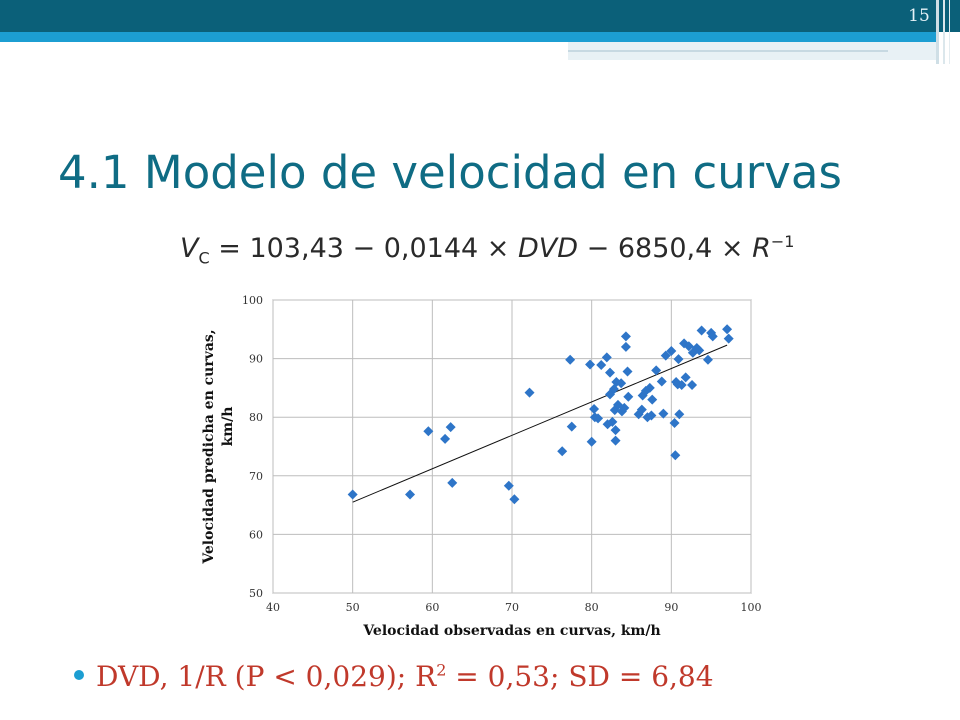 The width and height of the screenshot is (960, 720). What do you see at coordinates (782, 241) in the screenshot?
I see `formula-exponent: −1` at bounding box center [782, 241].